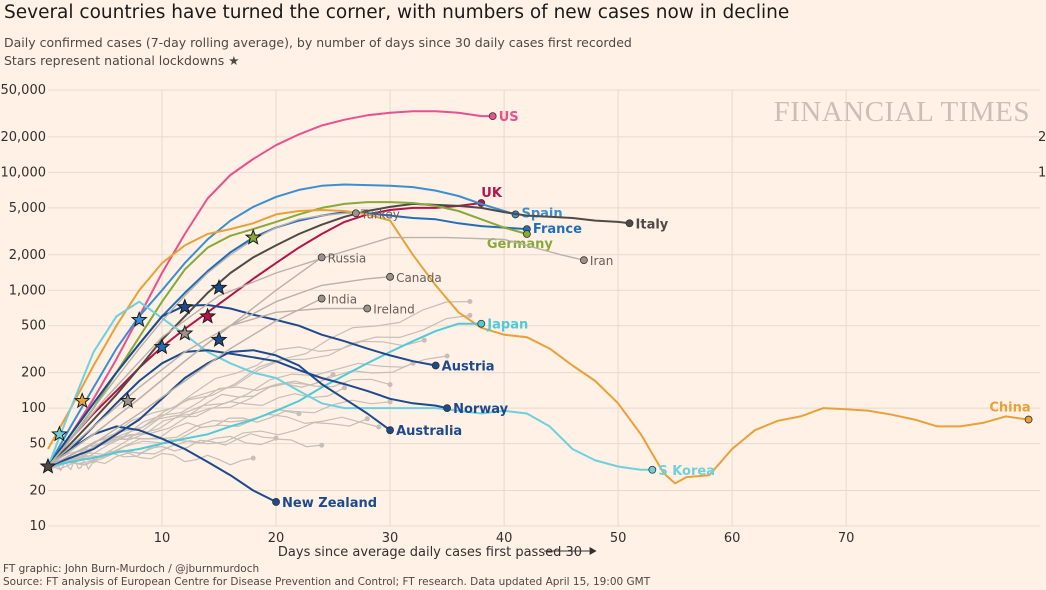 The height and width of the screenshot is (590, 1046). What do you see at coordinates (468, 366) in the screenshot?
I see `series-label-austria: Austria` at bounding box center [468, 366].